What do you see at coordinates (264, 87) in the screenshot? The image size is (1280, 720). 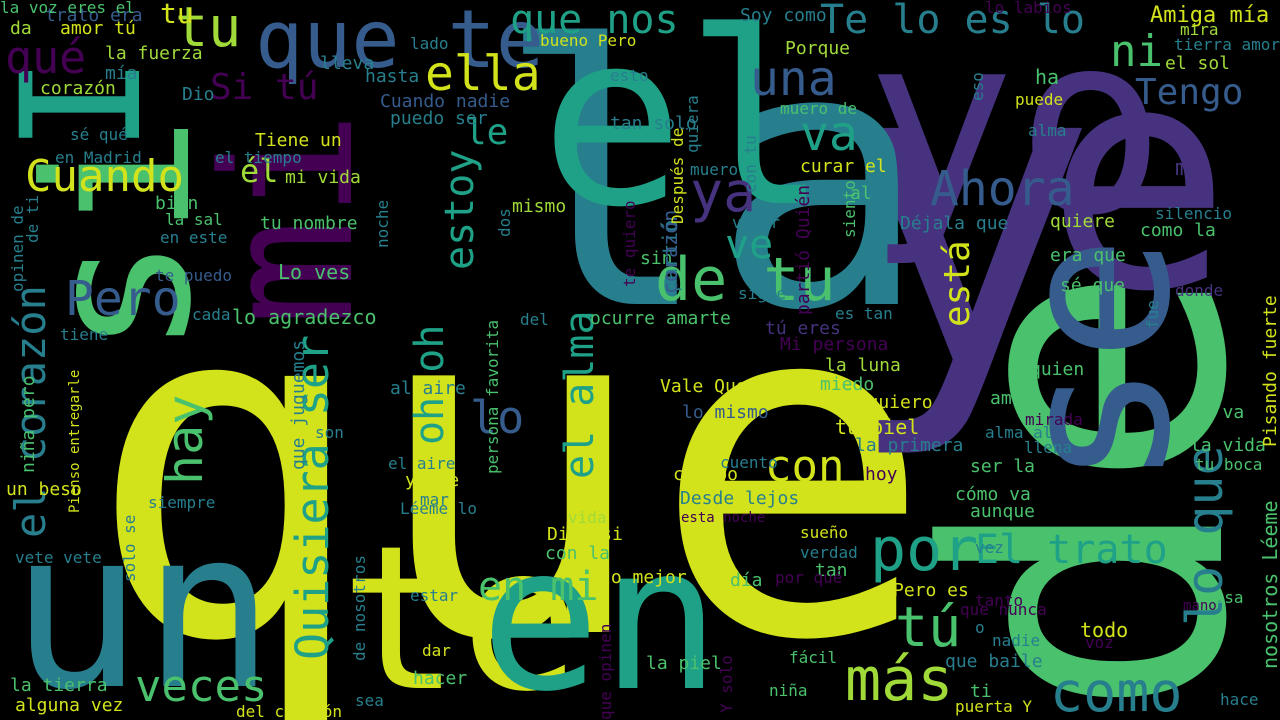 I see `cloud-word: Si tú` at bounding box center [264, 87].